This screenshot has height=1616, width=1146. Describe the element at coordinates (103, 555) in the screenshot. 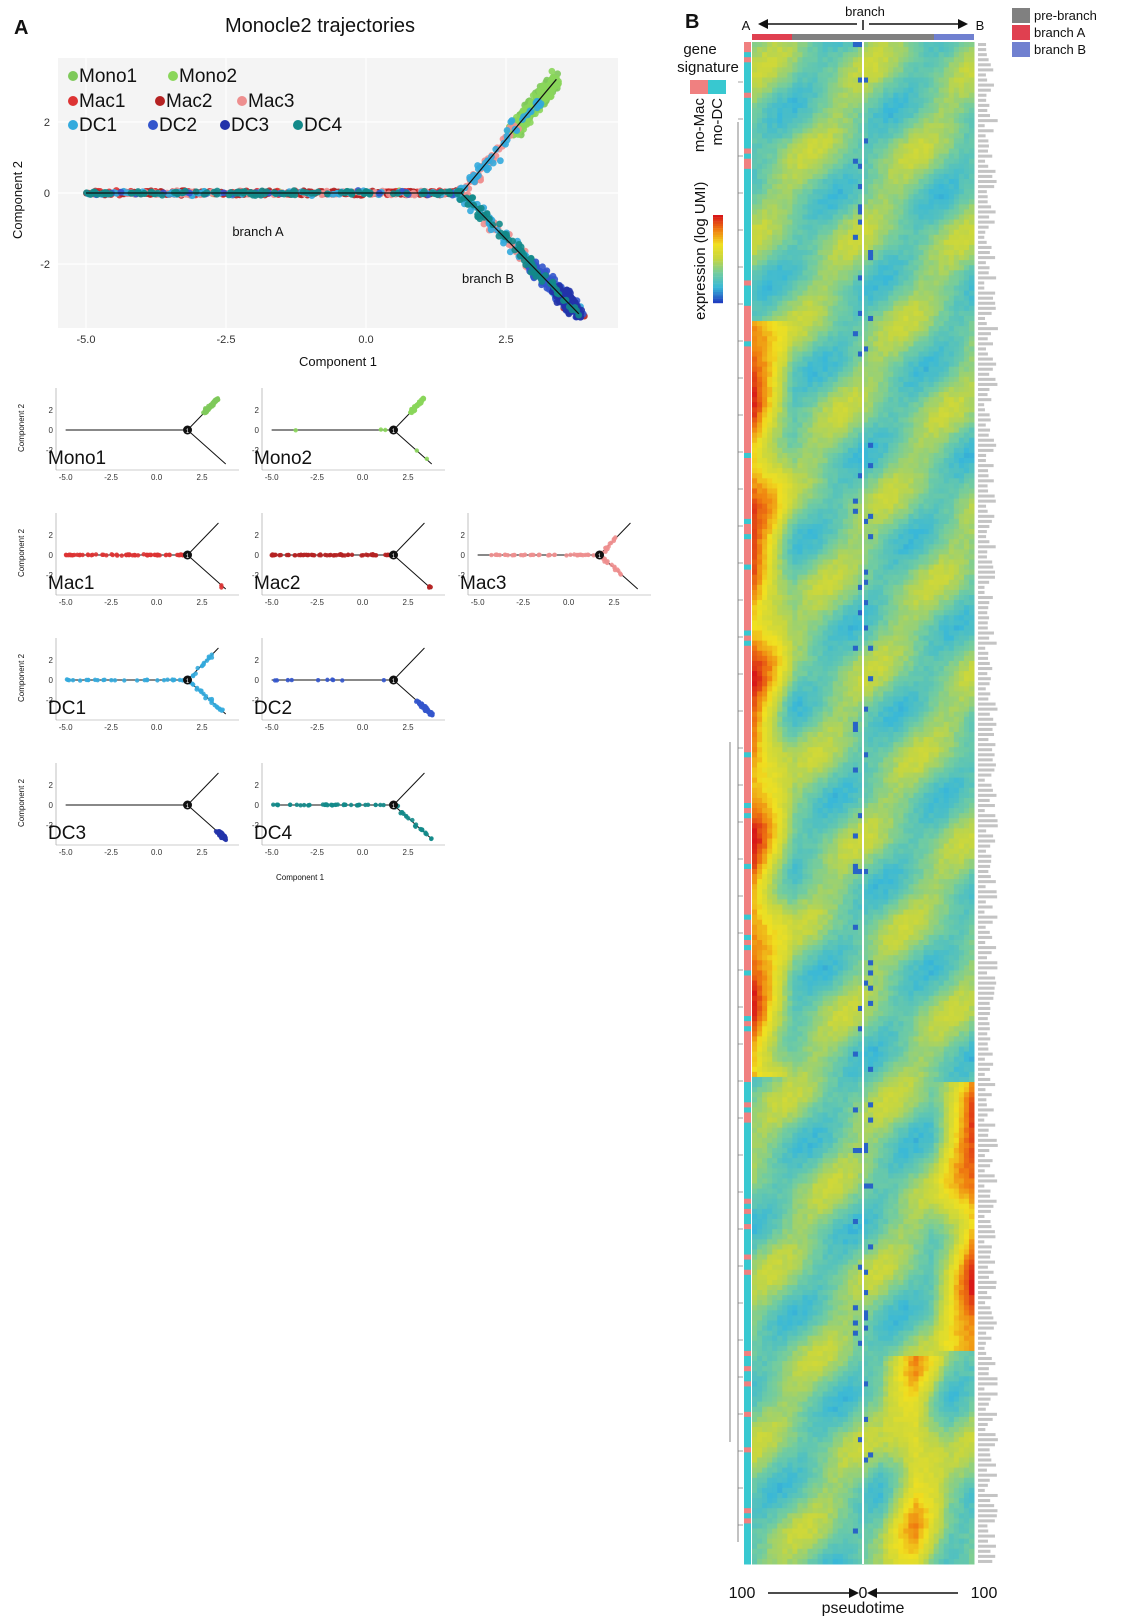

I see `data-point-mac1` at that location.